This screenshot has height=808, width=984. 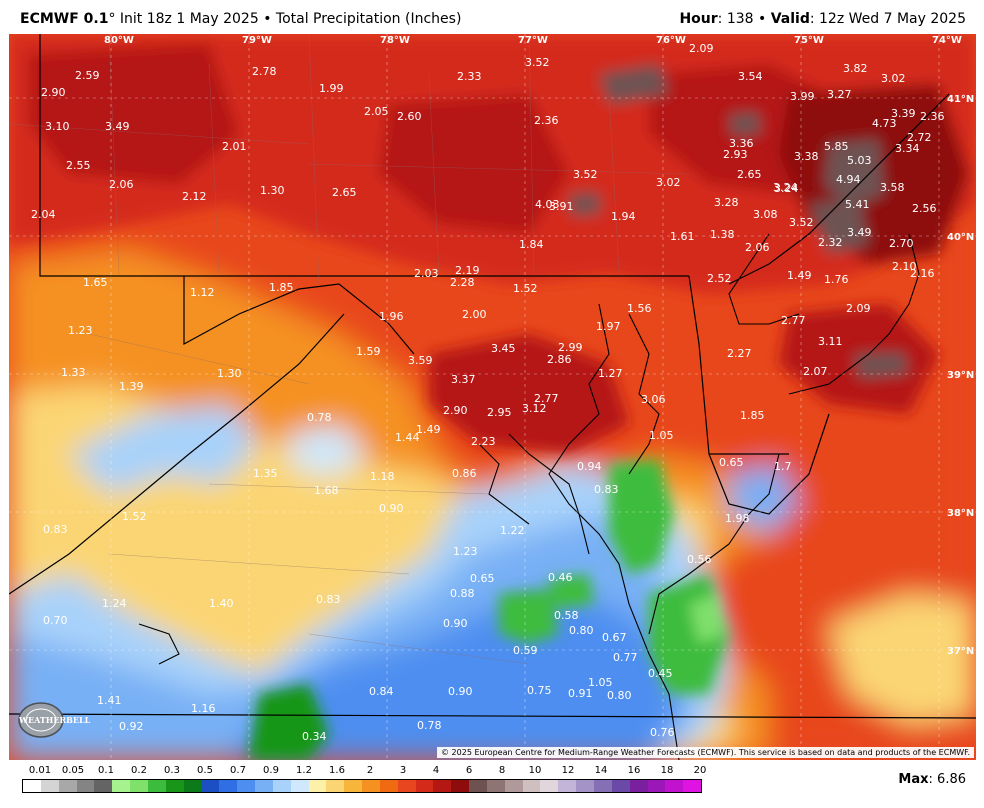 What do you see at coordinates (395, 40) in the screenshot?
I see `longitude-label: 78°W` at bounding box center [395, 40].